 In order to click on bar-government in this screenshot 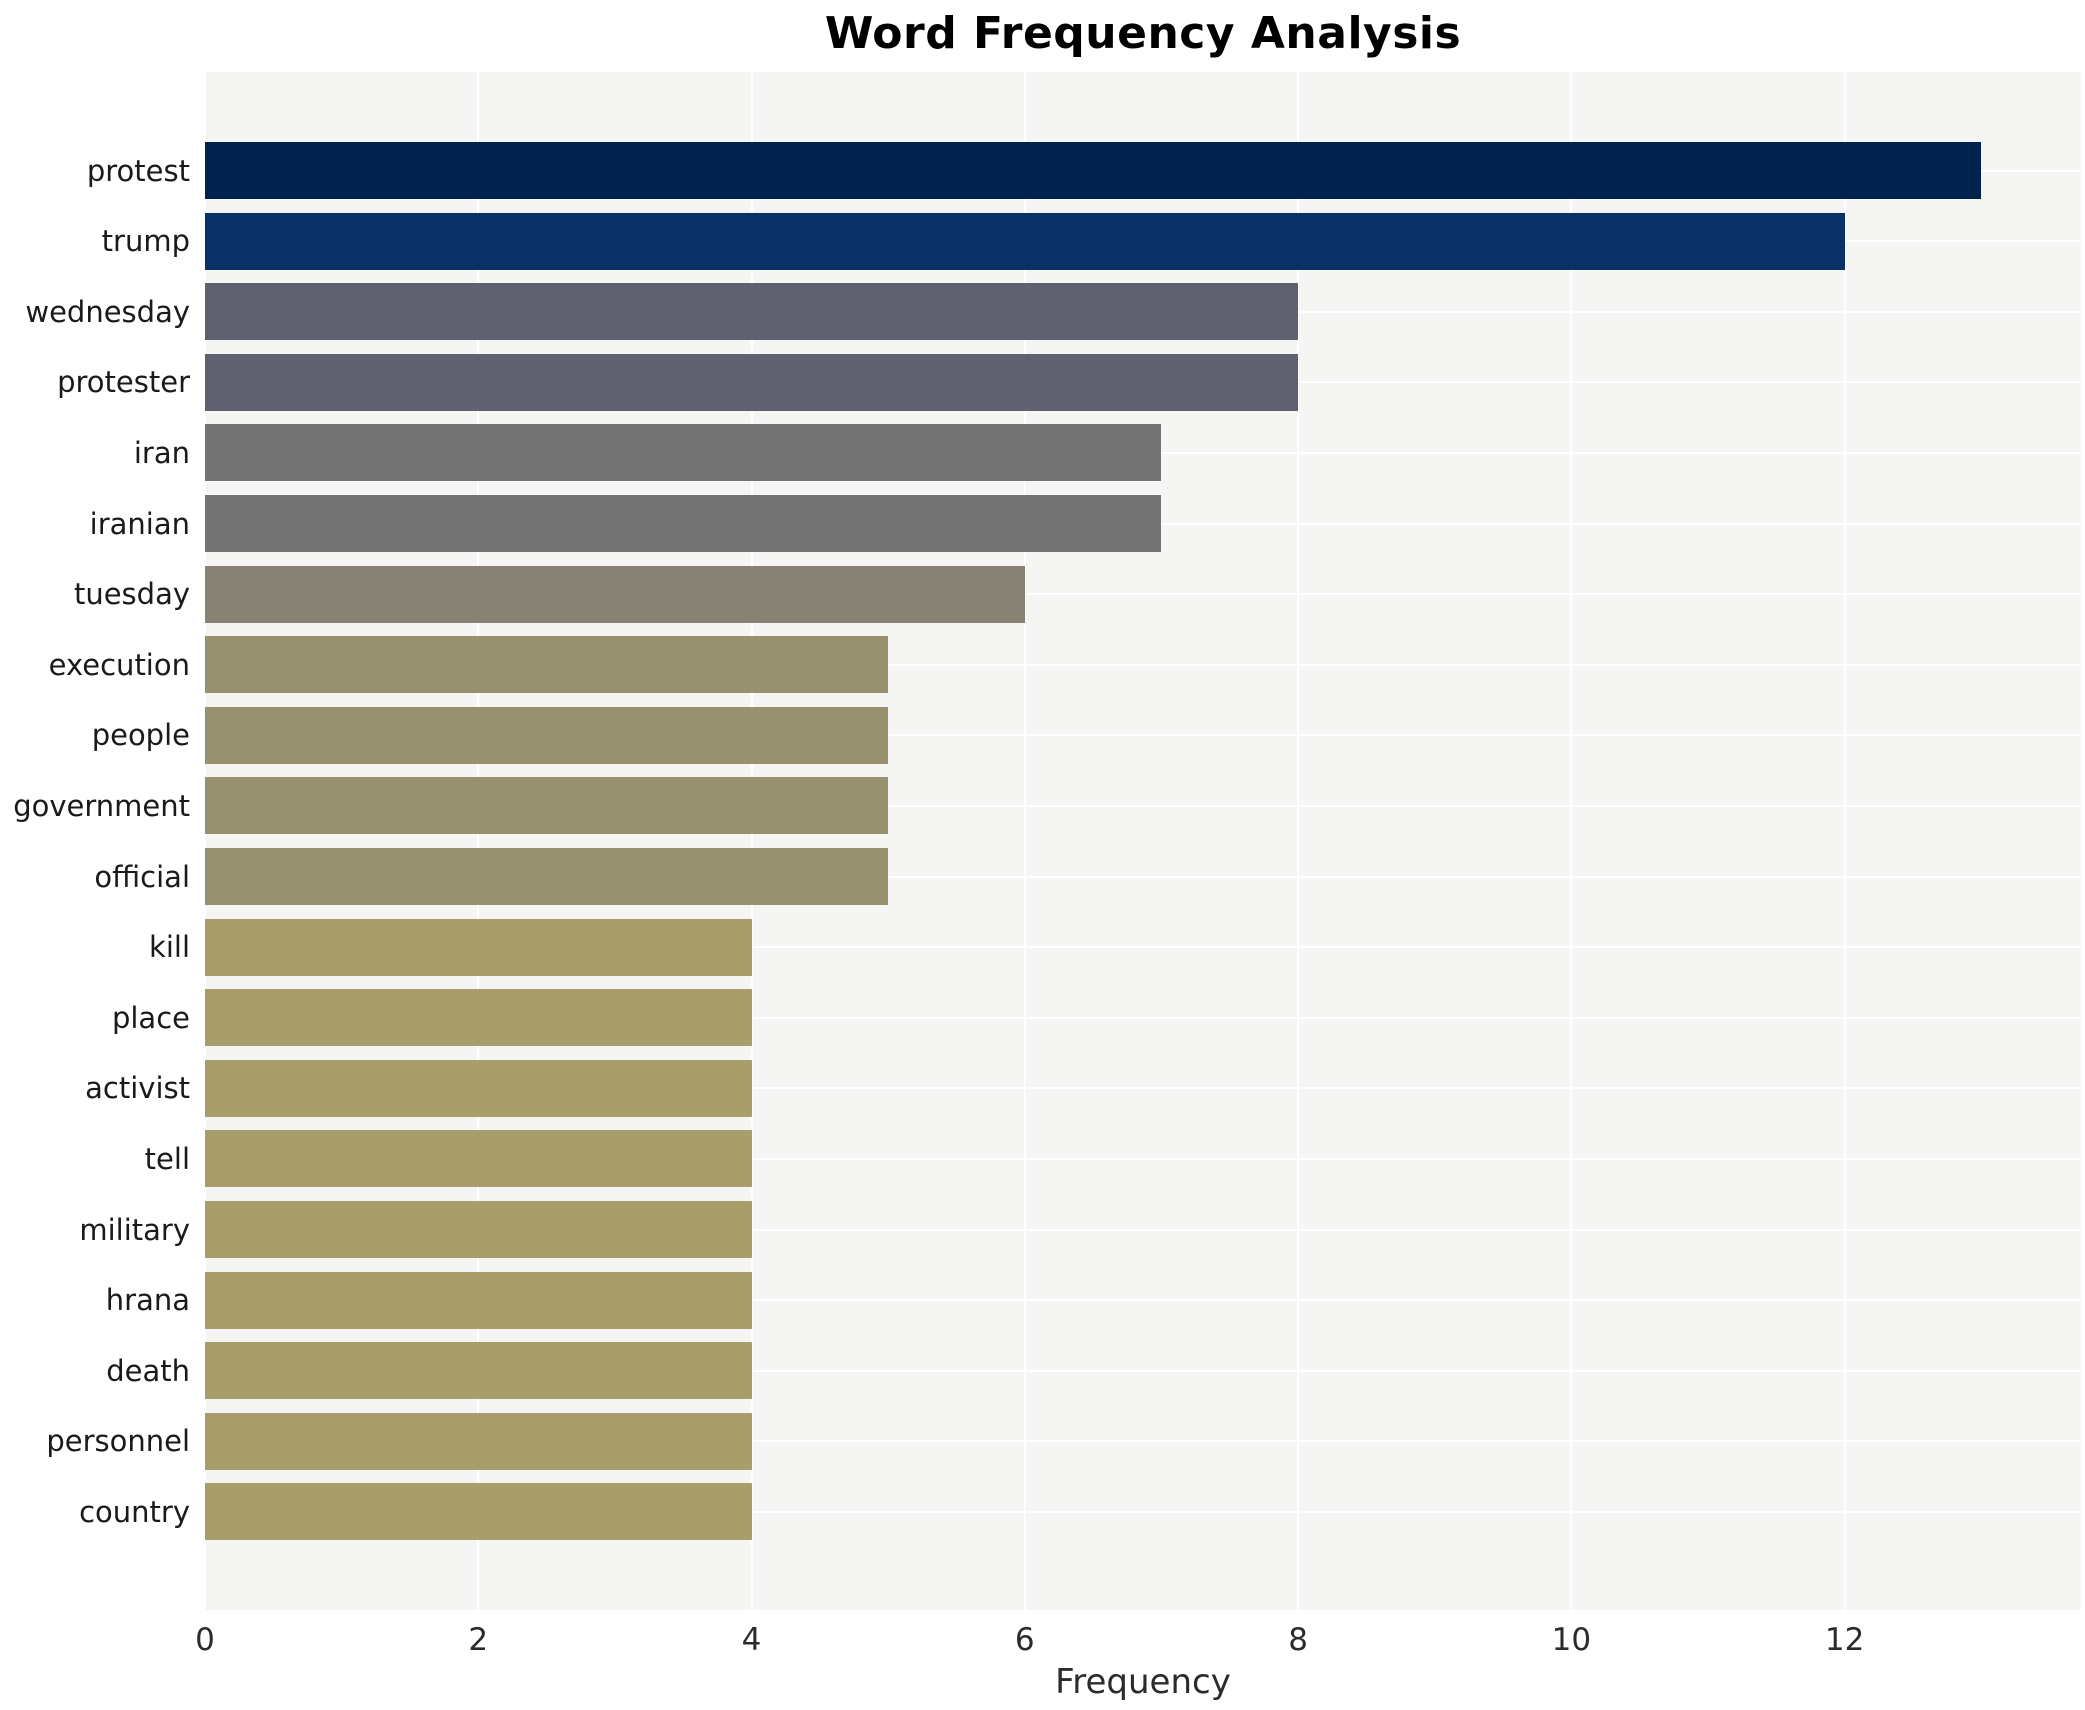, I will do `click(547, 806)`.